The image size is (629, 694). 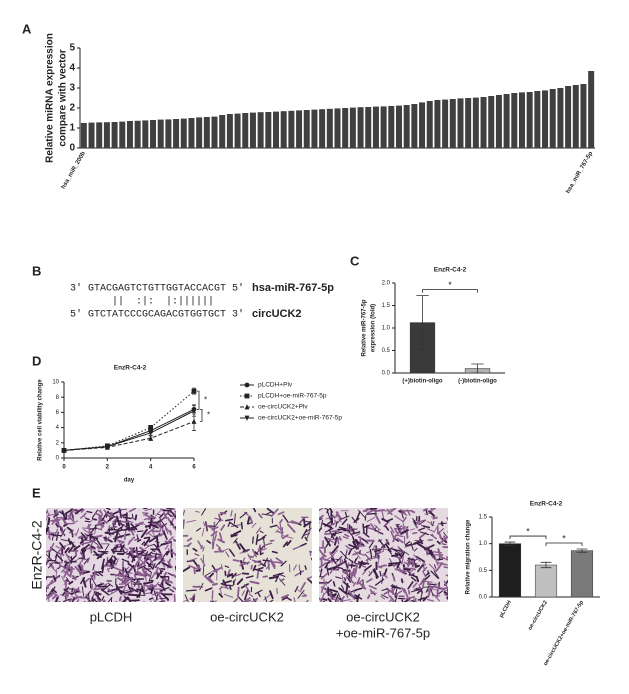 What do you see at coordinates (450, 291) in the screenshot?
I see `significance-bracket` at bounding box center [450, 291].